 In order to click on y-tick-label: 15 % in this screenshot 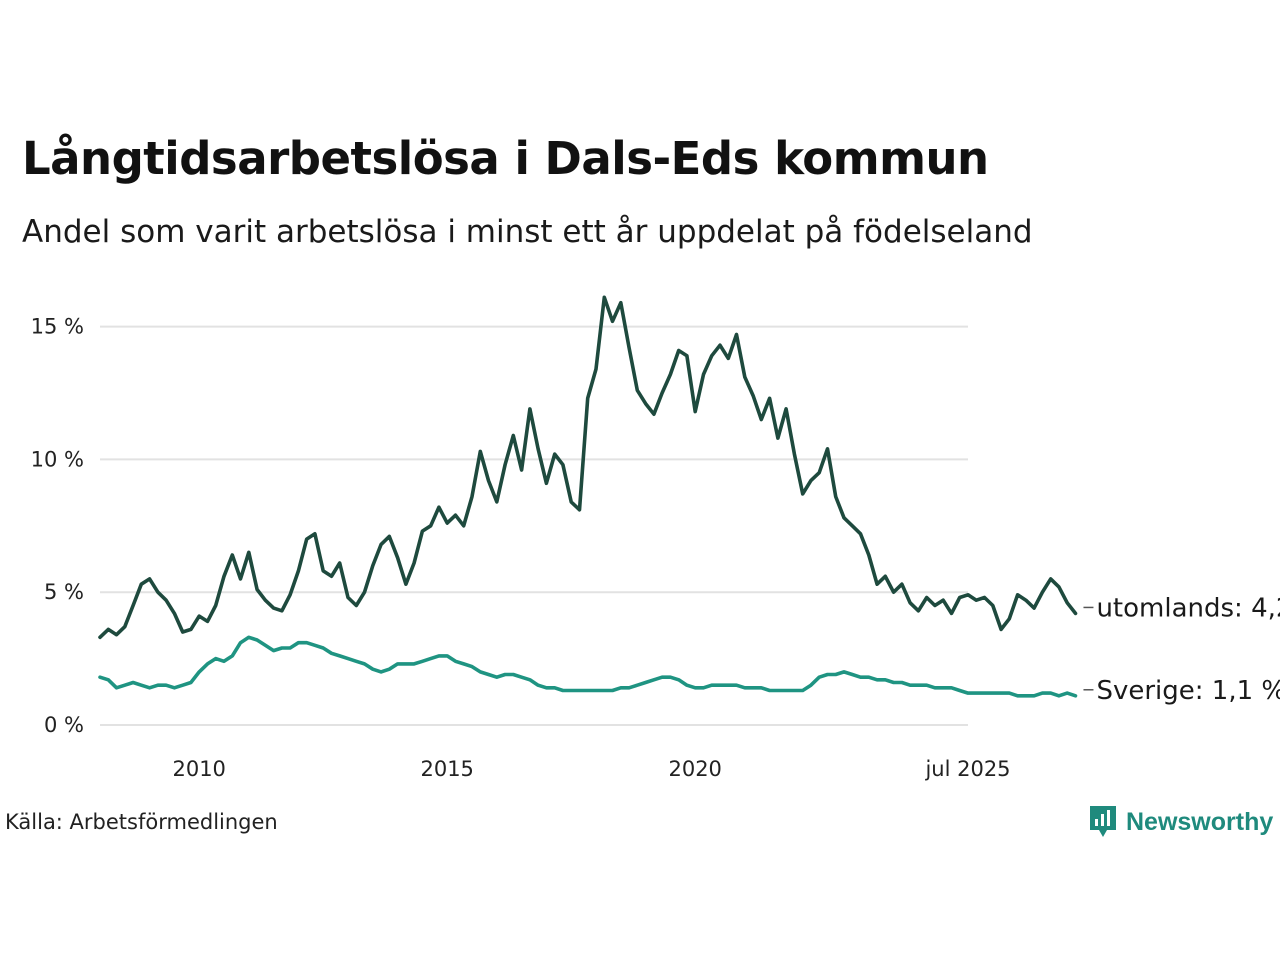, I will do `click(57, 327)`.